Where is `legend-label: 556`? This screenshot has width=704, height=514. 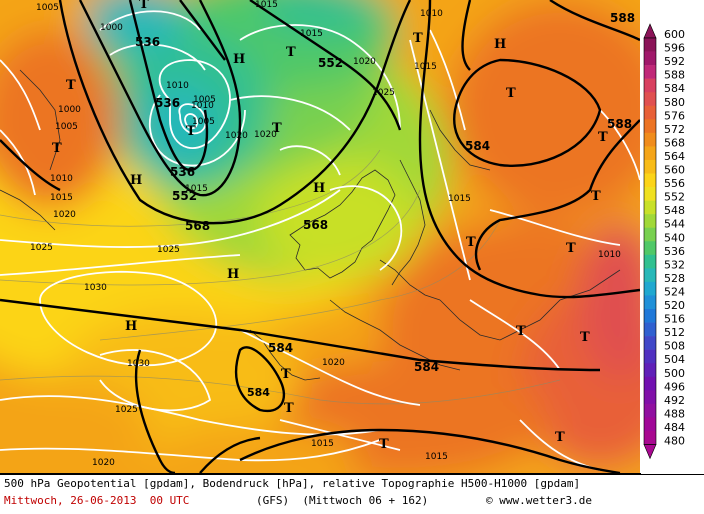
legend-label: 556 is located at coordinates (674, 183).